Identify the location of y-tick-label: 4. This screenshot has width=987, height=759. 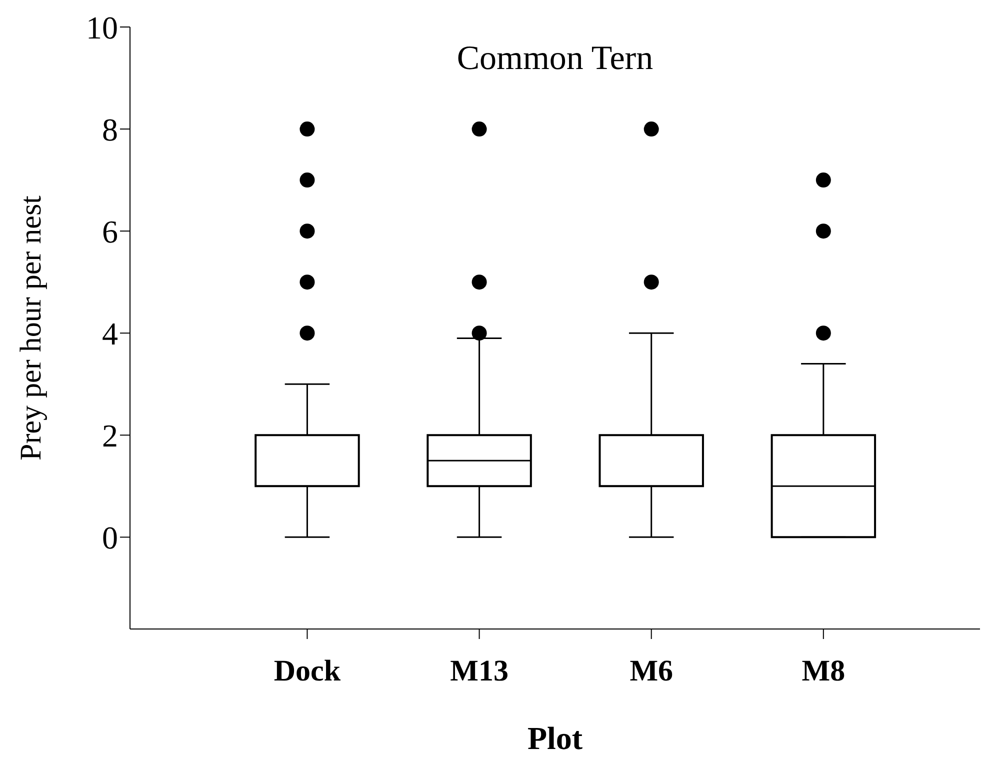
(110, 333).